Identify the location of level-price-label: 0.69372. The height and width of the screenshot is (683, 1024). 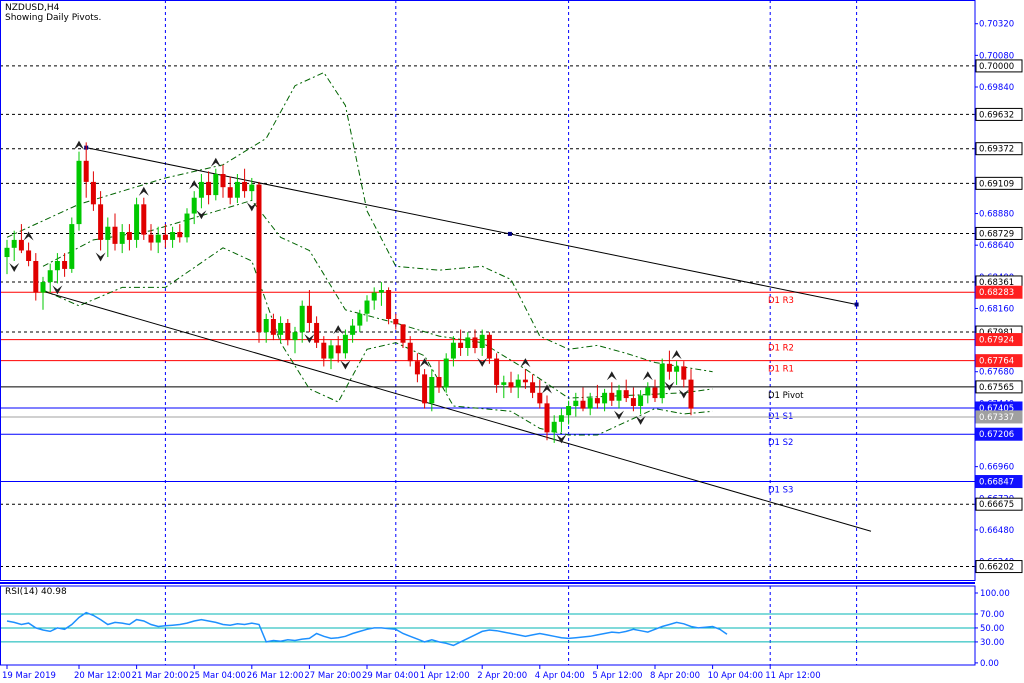
(996, 150).